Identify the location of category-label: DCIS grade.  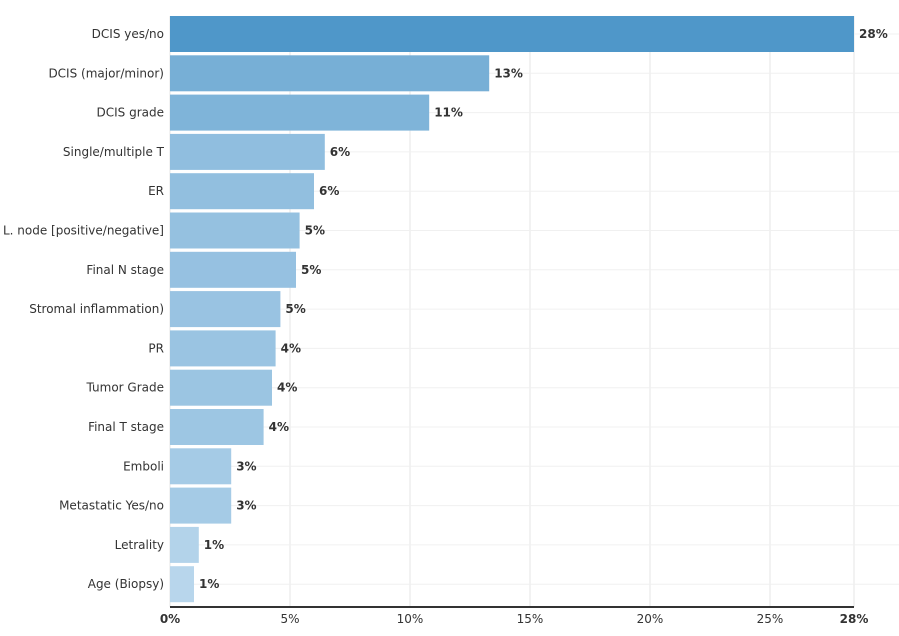
(131, 113).